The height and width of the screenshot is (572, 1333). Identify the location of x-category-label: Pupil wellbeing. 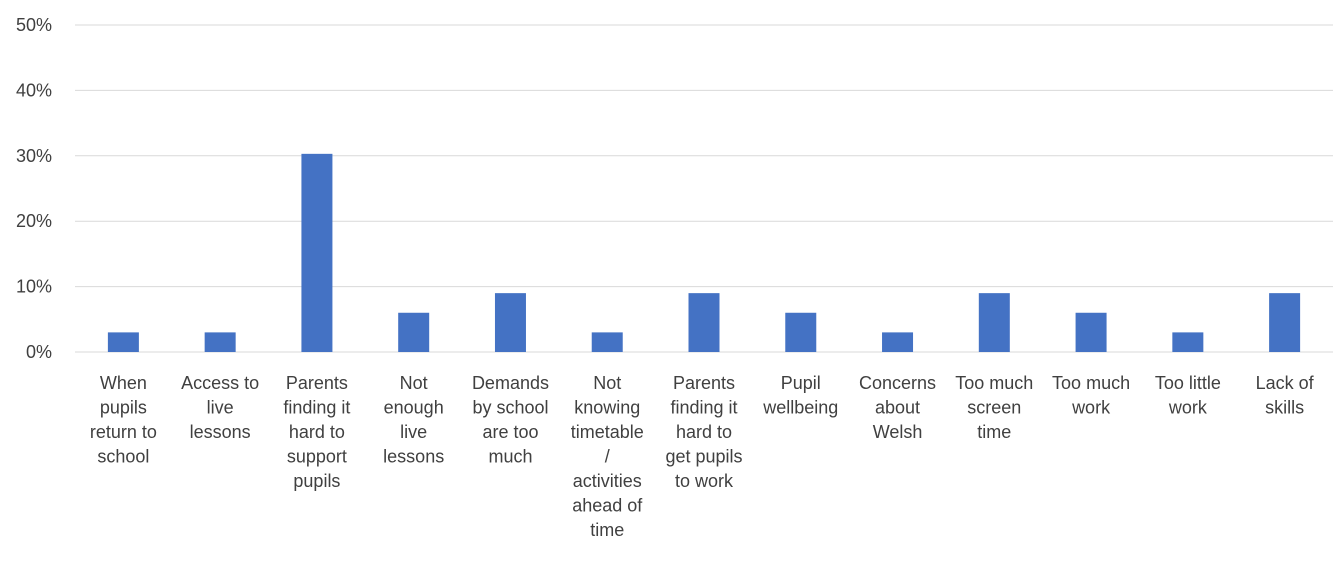
(800, 395).